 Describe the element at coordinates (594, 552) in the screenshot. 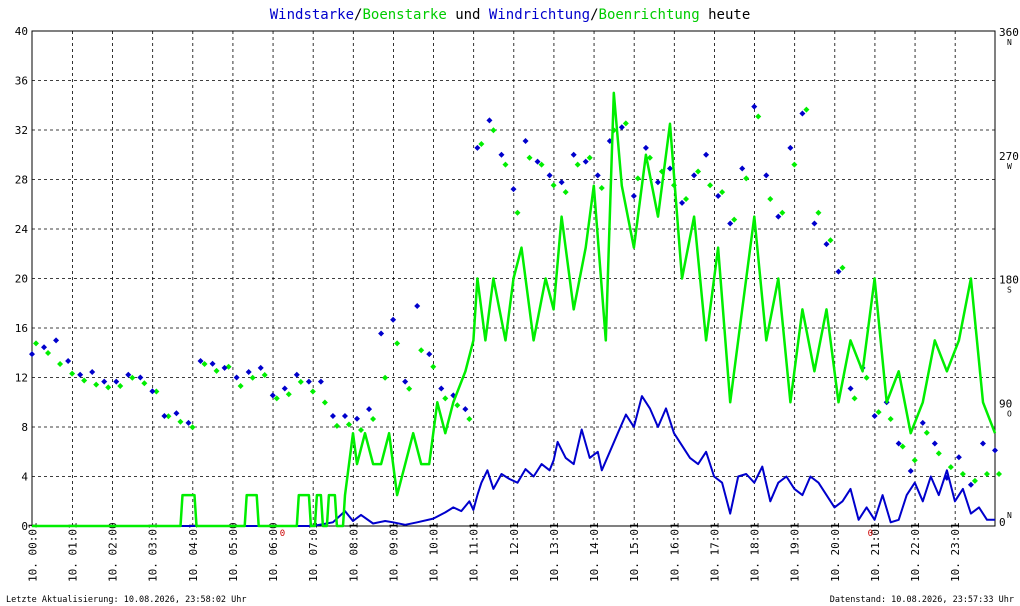

I see `x-tick-label: 10. 14:01` at that location.